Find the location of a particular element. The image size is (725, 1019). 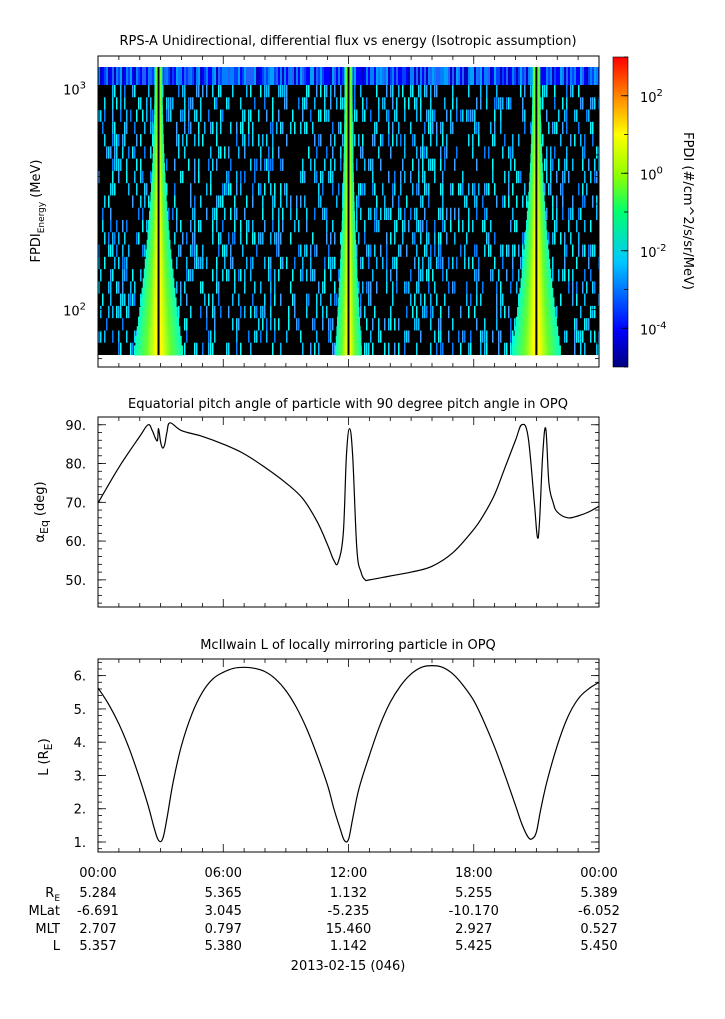

spectrogram-band-center is located at coordinates (158, 211).